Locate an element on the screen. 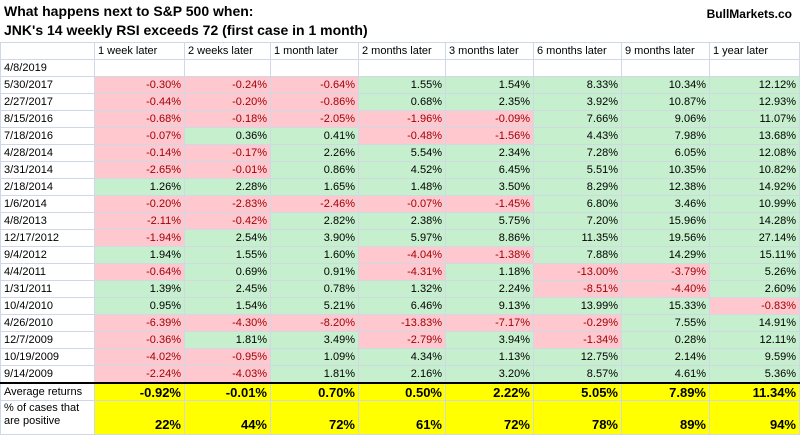 Image resolution: width=800 pixels, height=435 pixels. value-cell: -4.02% is located at coordinates (139, 357).